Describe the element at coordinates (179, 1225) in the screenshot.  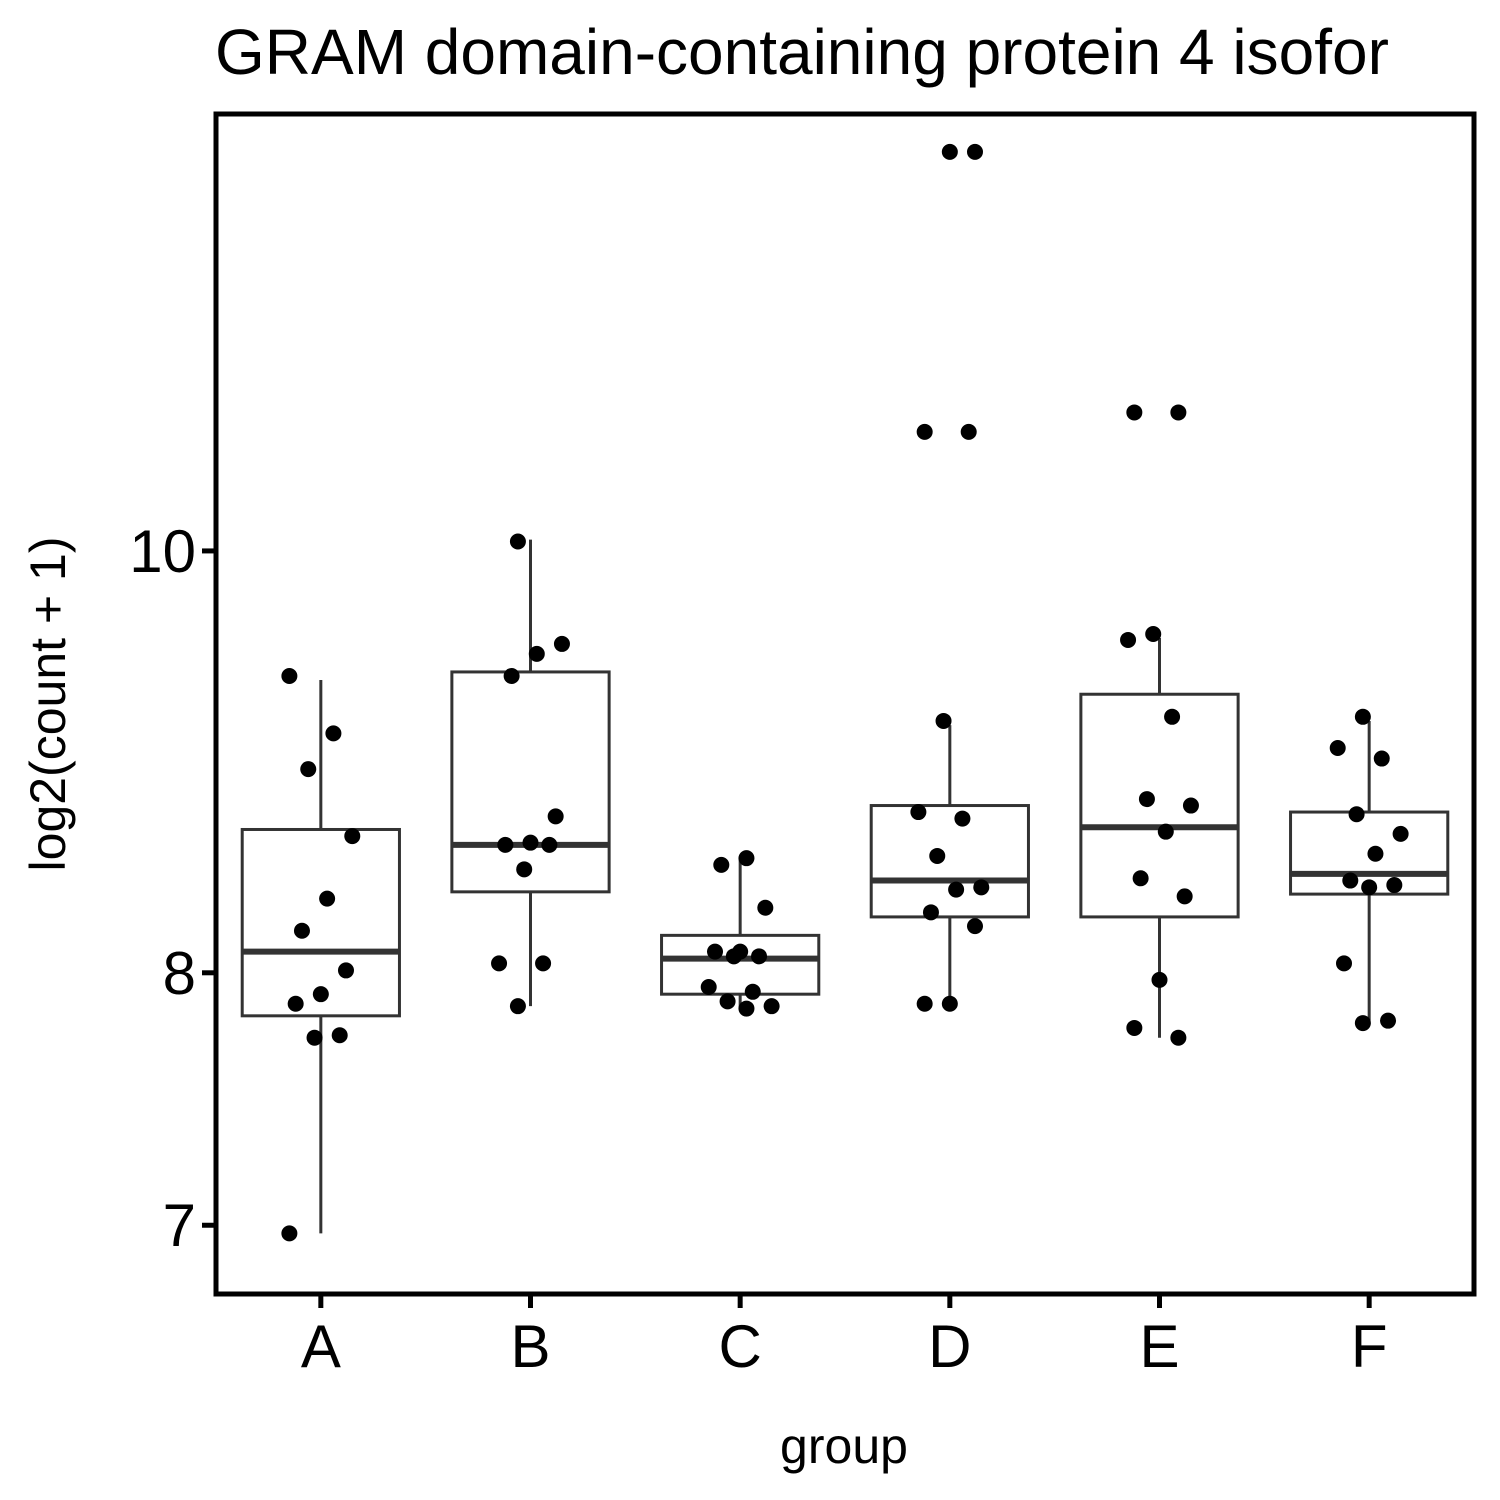
I see `y-tick-label: 7` at that location.